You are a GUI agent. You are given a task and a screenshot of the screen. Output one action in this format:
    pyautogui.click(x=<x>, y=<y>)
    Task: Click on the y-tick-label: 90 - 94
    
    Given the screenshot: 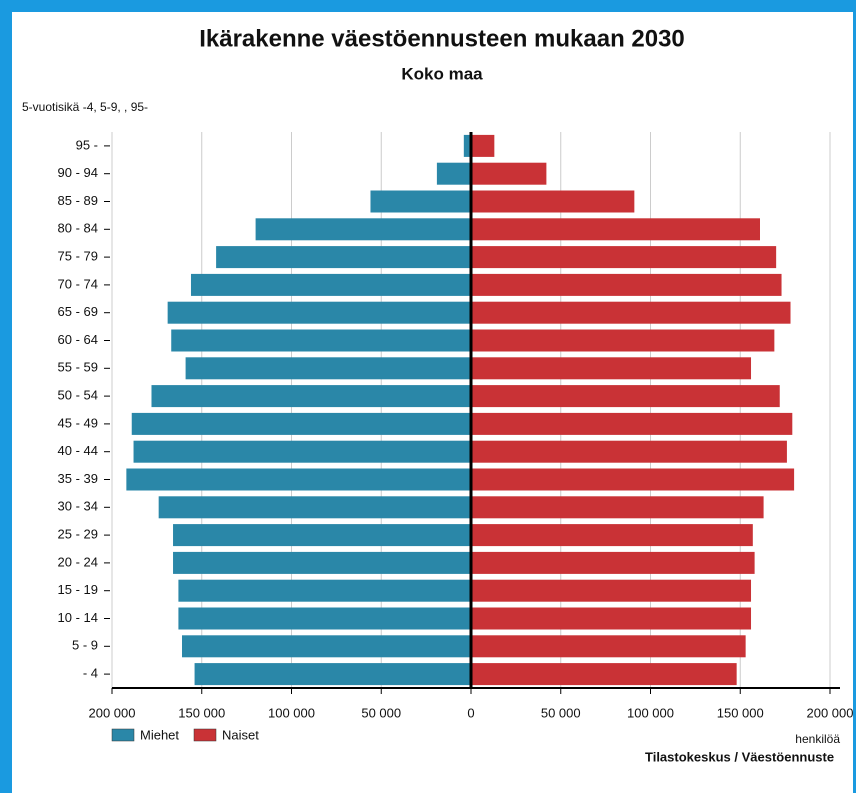 What is the action you would take?
    pyautogui.click(x=78, y=172)
    